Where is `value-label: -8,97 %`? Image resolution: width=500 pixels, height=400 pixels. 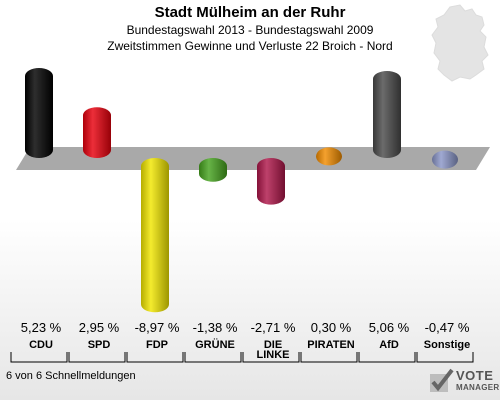 value-label: -8,97 % is located at coordinates (157, 327).